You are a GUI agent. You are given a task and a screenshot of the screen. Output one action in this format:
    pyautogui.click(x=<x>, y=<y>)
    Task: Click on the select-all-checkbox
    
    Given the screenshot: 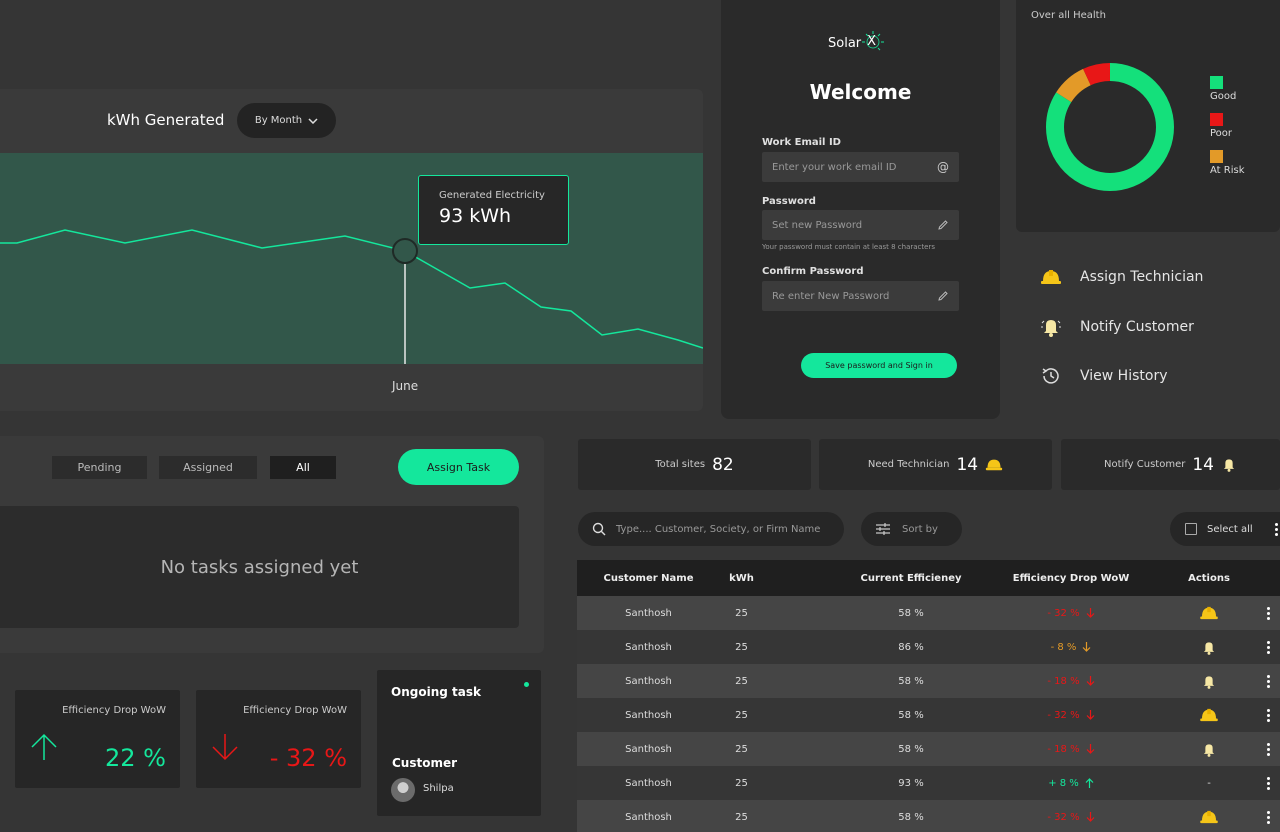 What is the action you would take?
    pyautogui.click(x=1191, y=529)
    